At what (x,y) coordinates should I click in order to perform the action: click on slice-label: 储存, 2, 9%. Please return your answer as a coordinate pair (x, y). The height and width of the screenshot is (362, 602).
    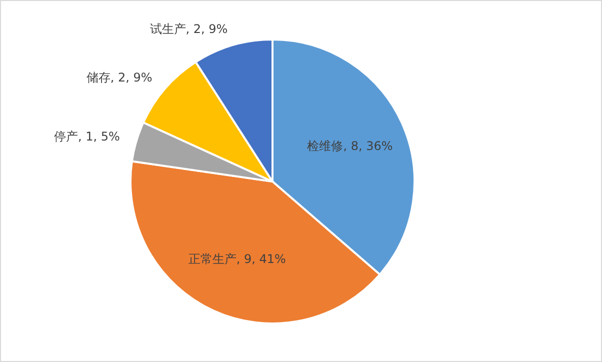
    Looking at the image, I should click on (119, 77).